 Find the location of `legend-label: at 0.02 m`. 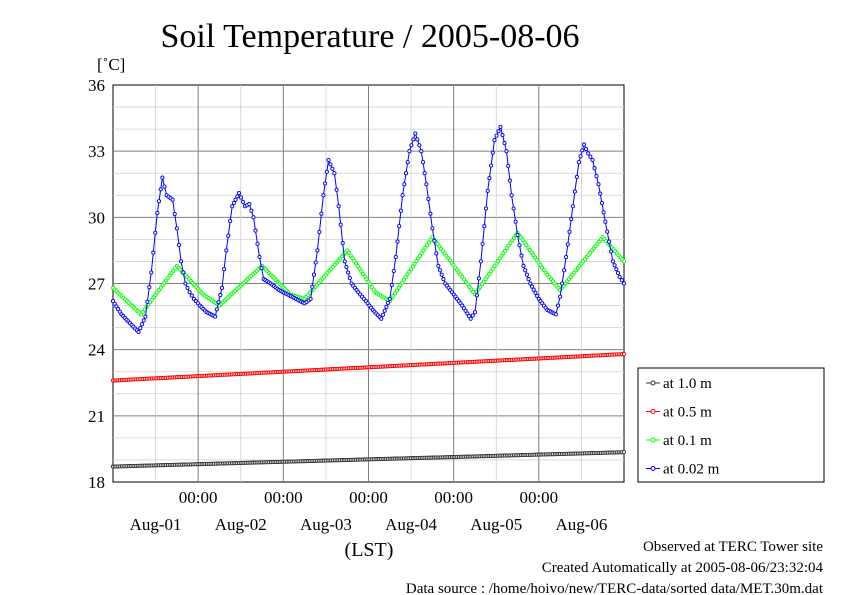

legend-label: at 0.02 m is located at coordinates (691, 470).